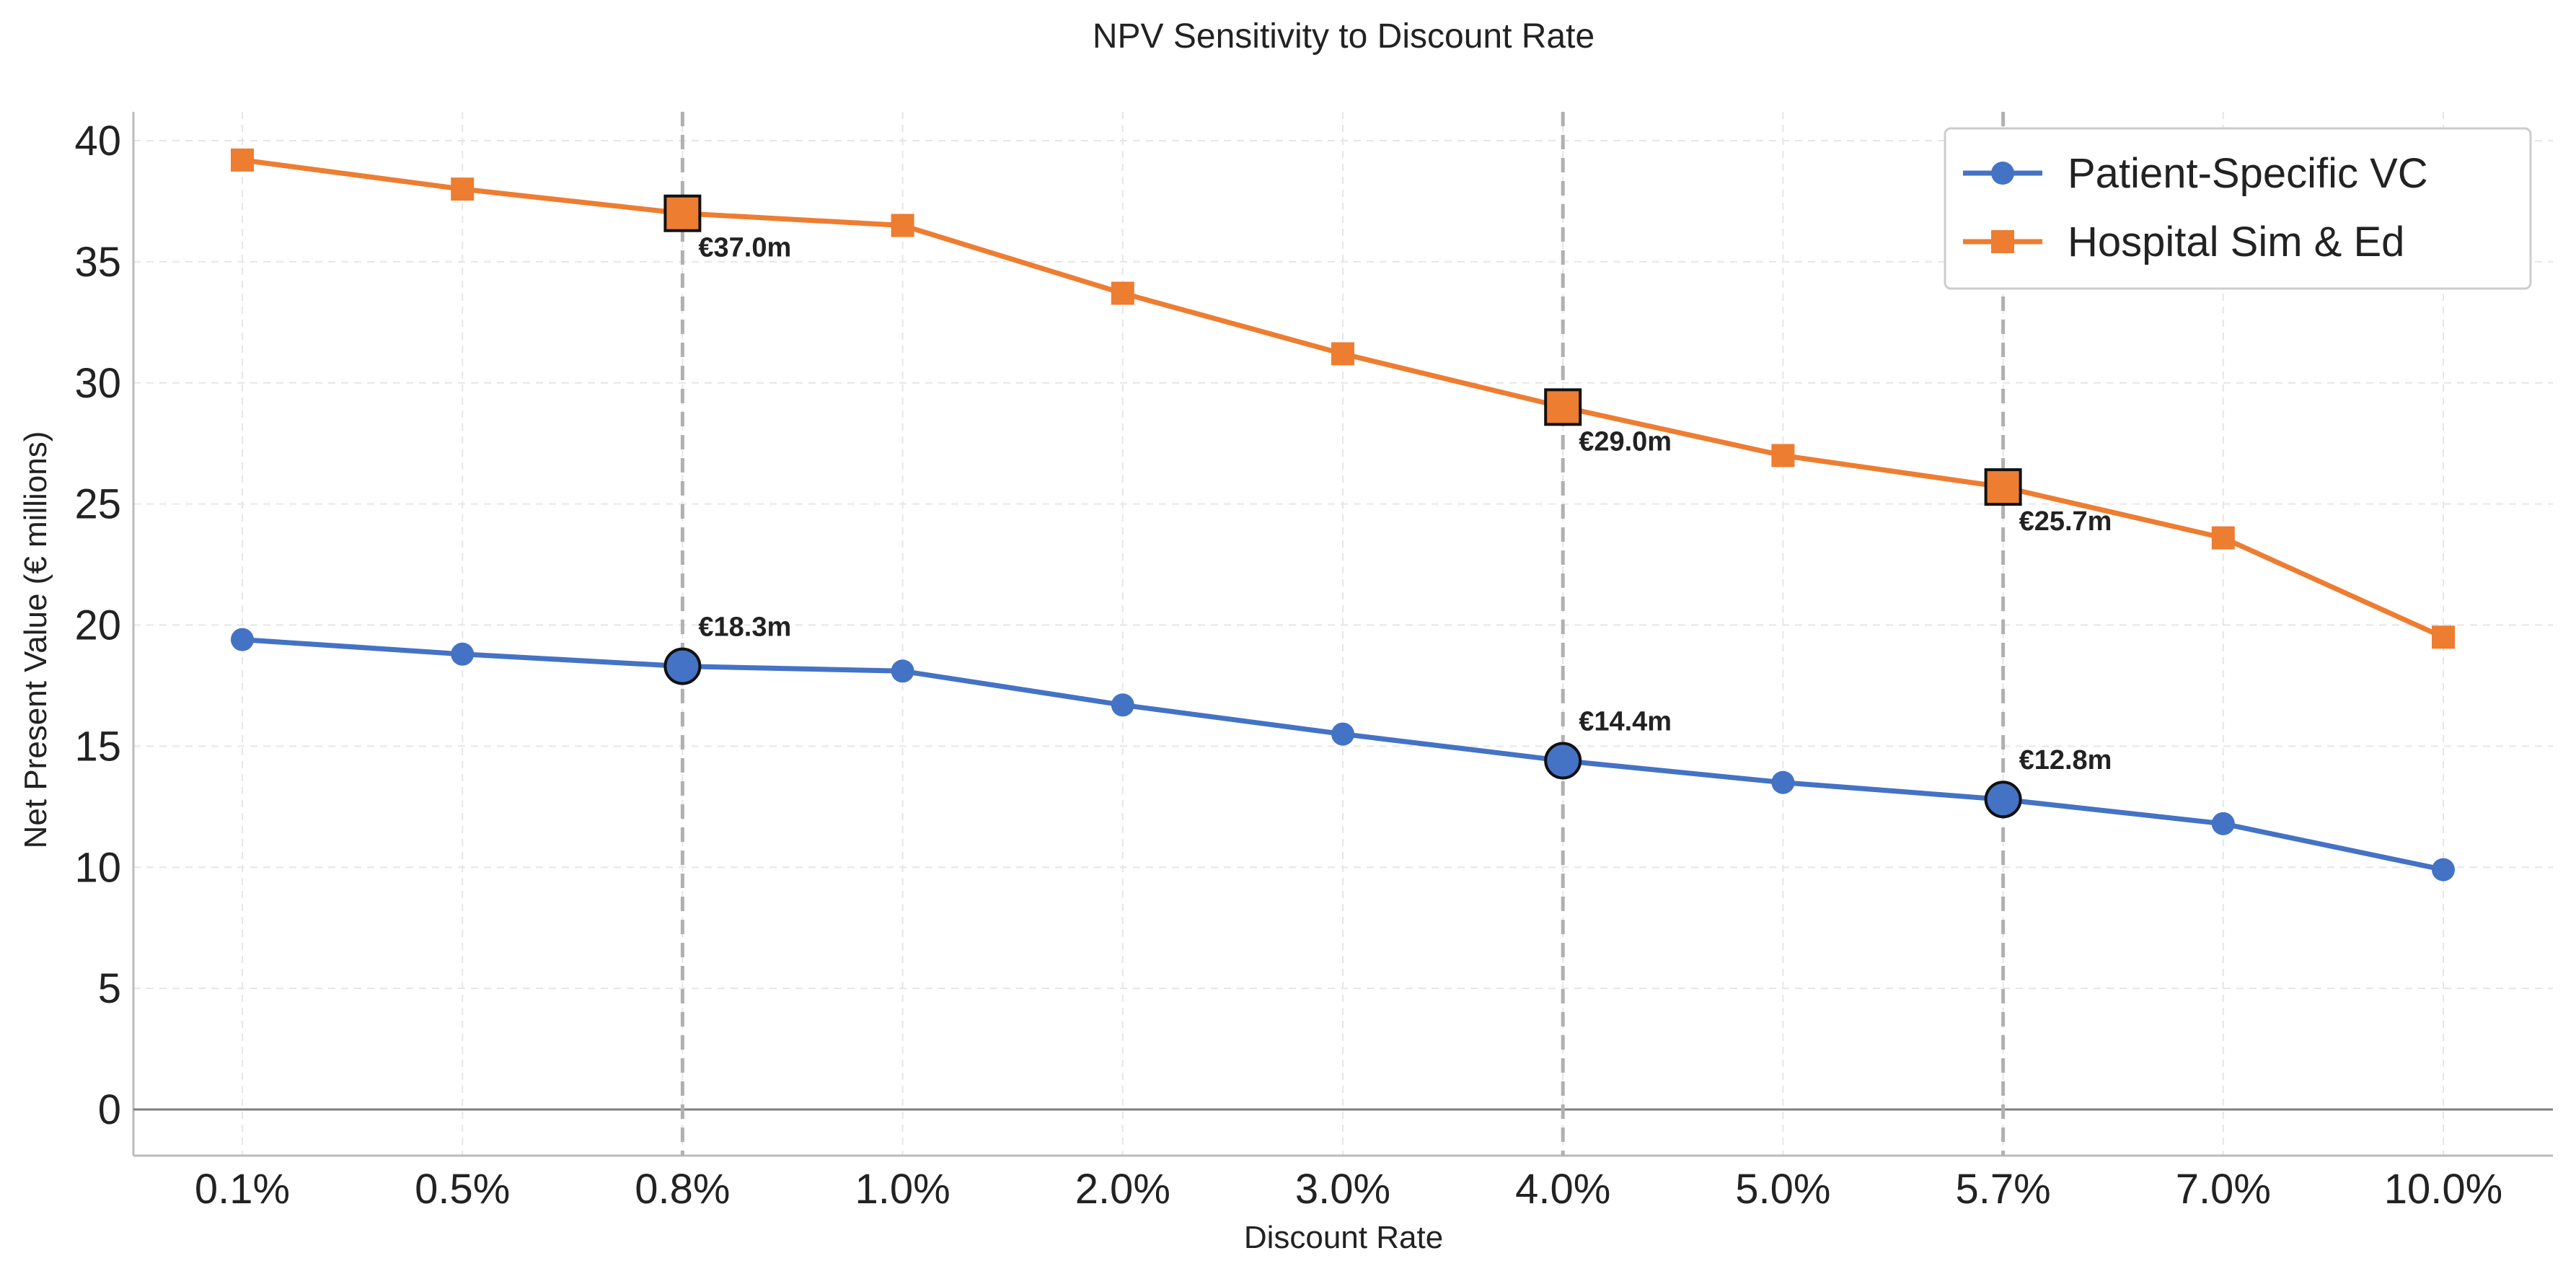  Describe the element at coordinates (744, 627) in the screenshot. I see `data-label: €18.3m` at that location.